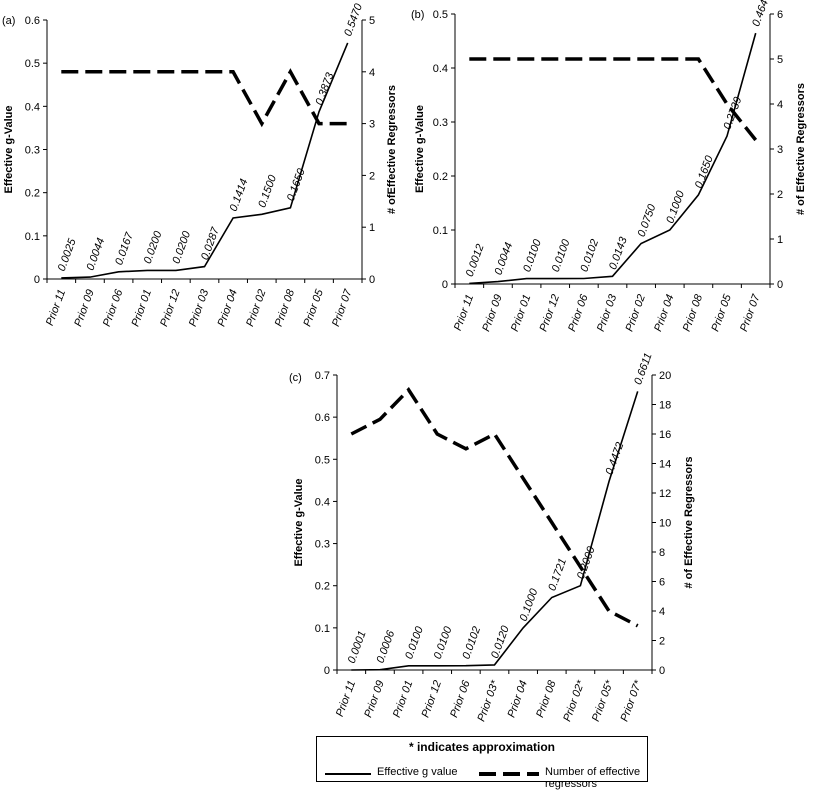 The width and height of the screenshot is (813, 790). I want to click on panel-c-left-tick-label: 0.6, so click(322, 418).